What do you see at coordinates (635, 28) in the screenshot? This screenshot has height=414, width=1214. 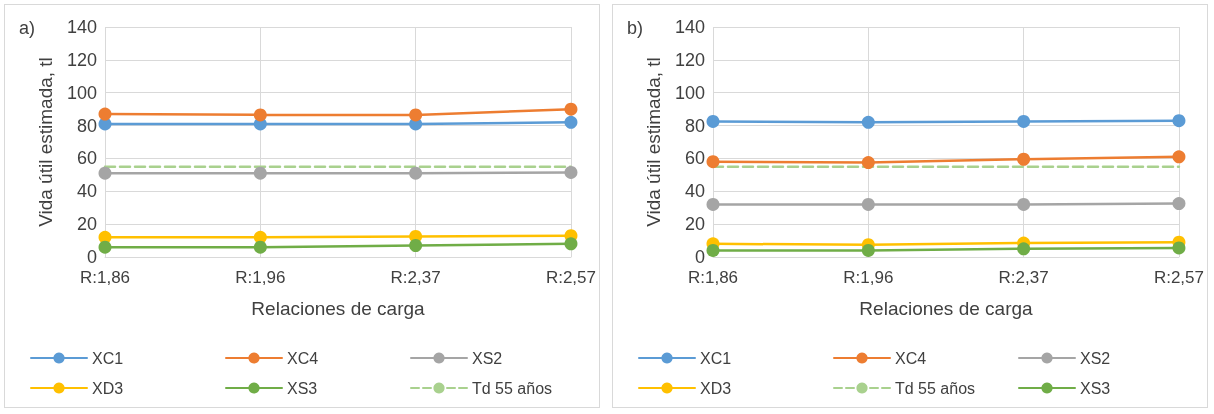 I see `text: b)` at bounding box center [635, 28].